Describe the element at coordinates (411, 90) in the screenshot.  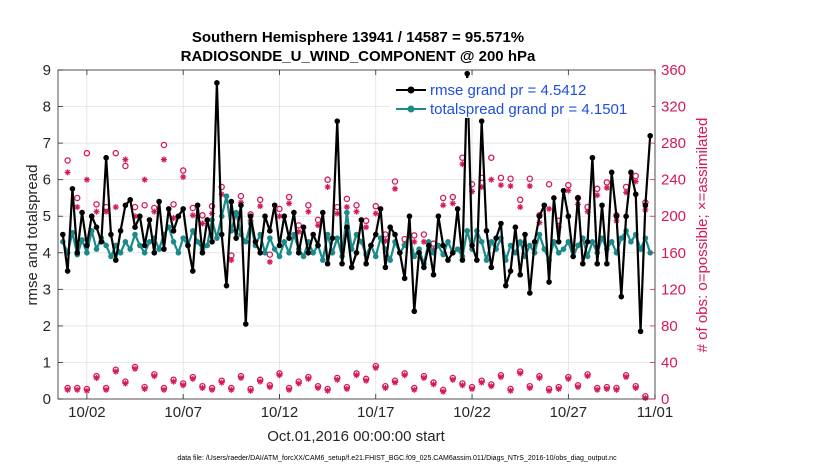
I see `legend-rmse-marker` at that location.